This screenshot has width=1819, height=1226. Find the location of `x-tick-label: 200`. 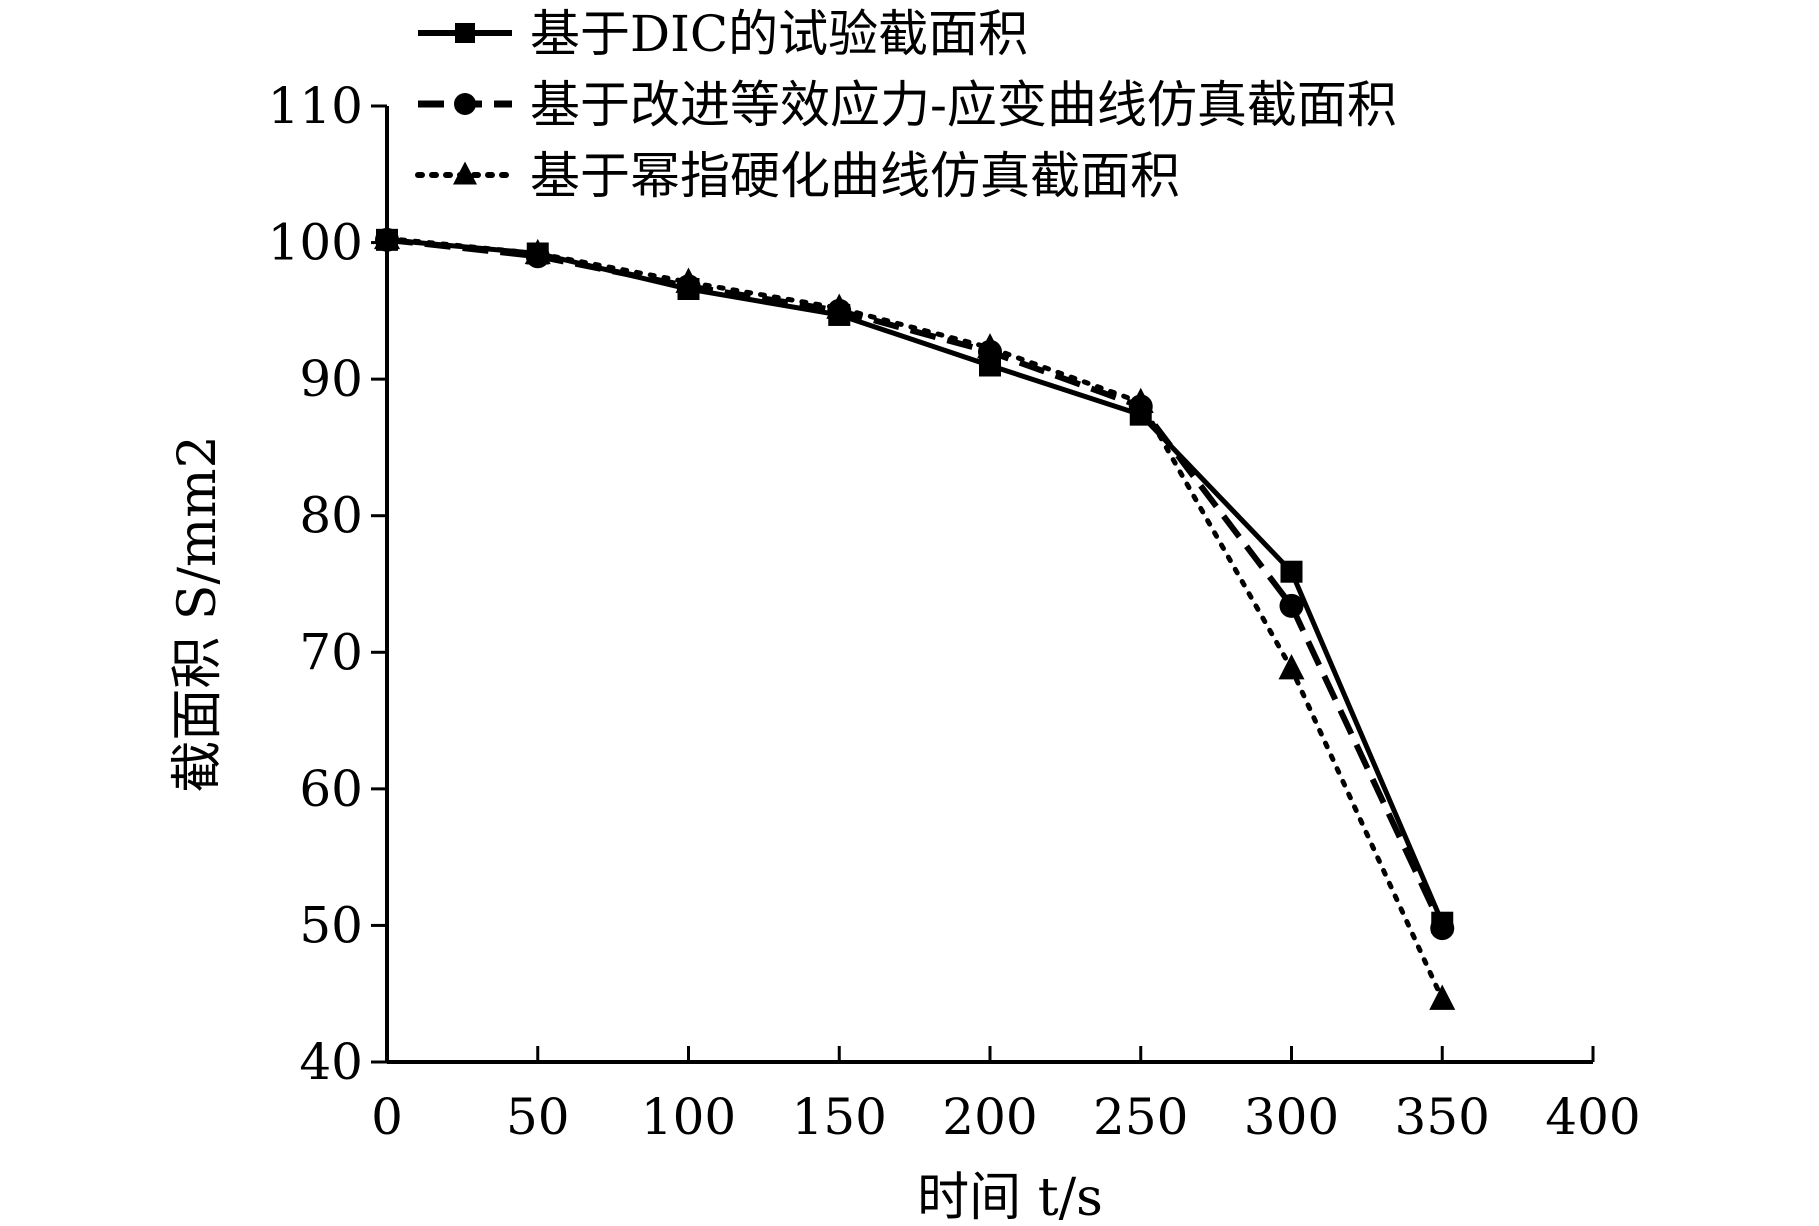

x-tick-label: 200 is located at coordinates (989, 1117).